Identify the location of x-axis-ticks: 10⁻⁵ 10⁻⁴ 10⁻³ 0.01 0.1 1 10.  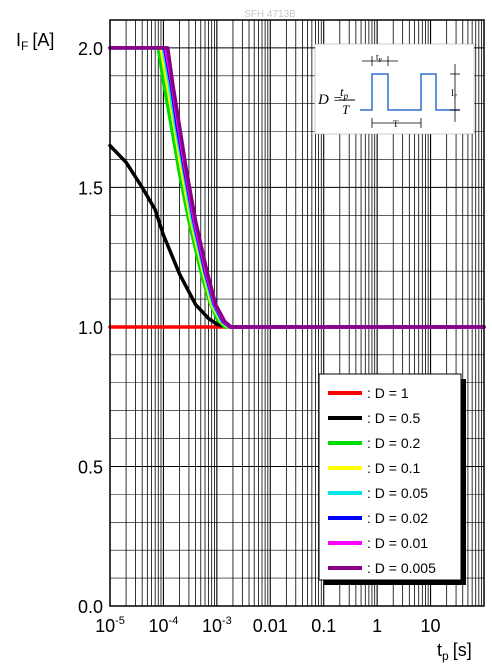
(267, 625).